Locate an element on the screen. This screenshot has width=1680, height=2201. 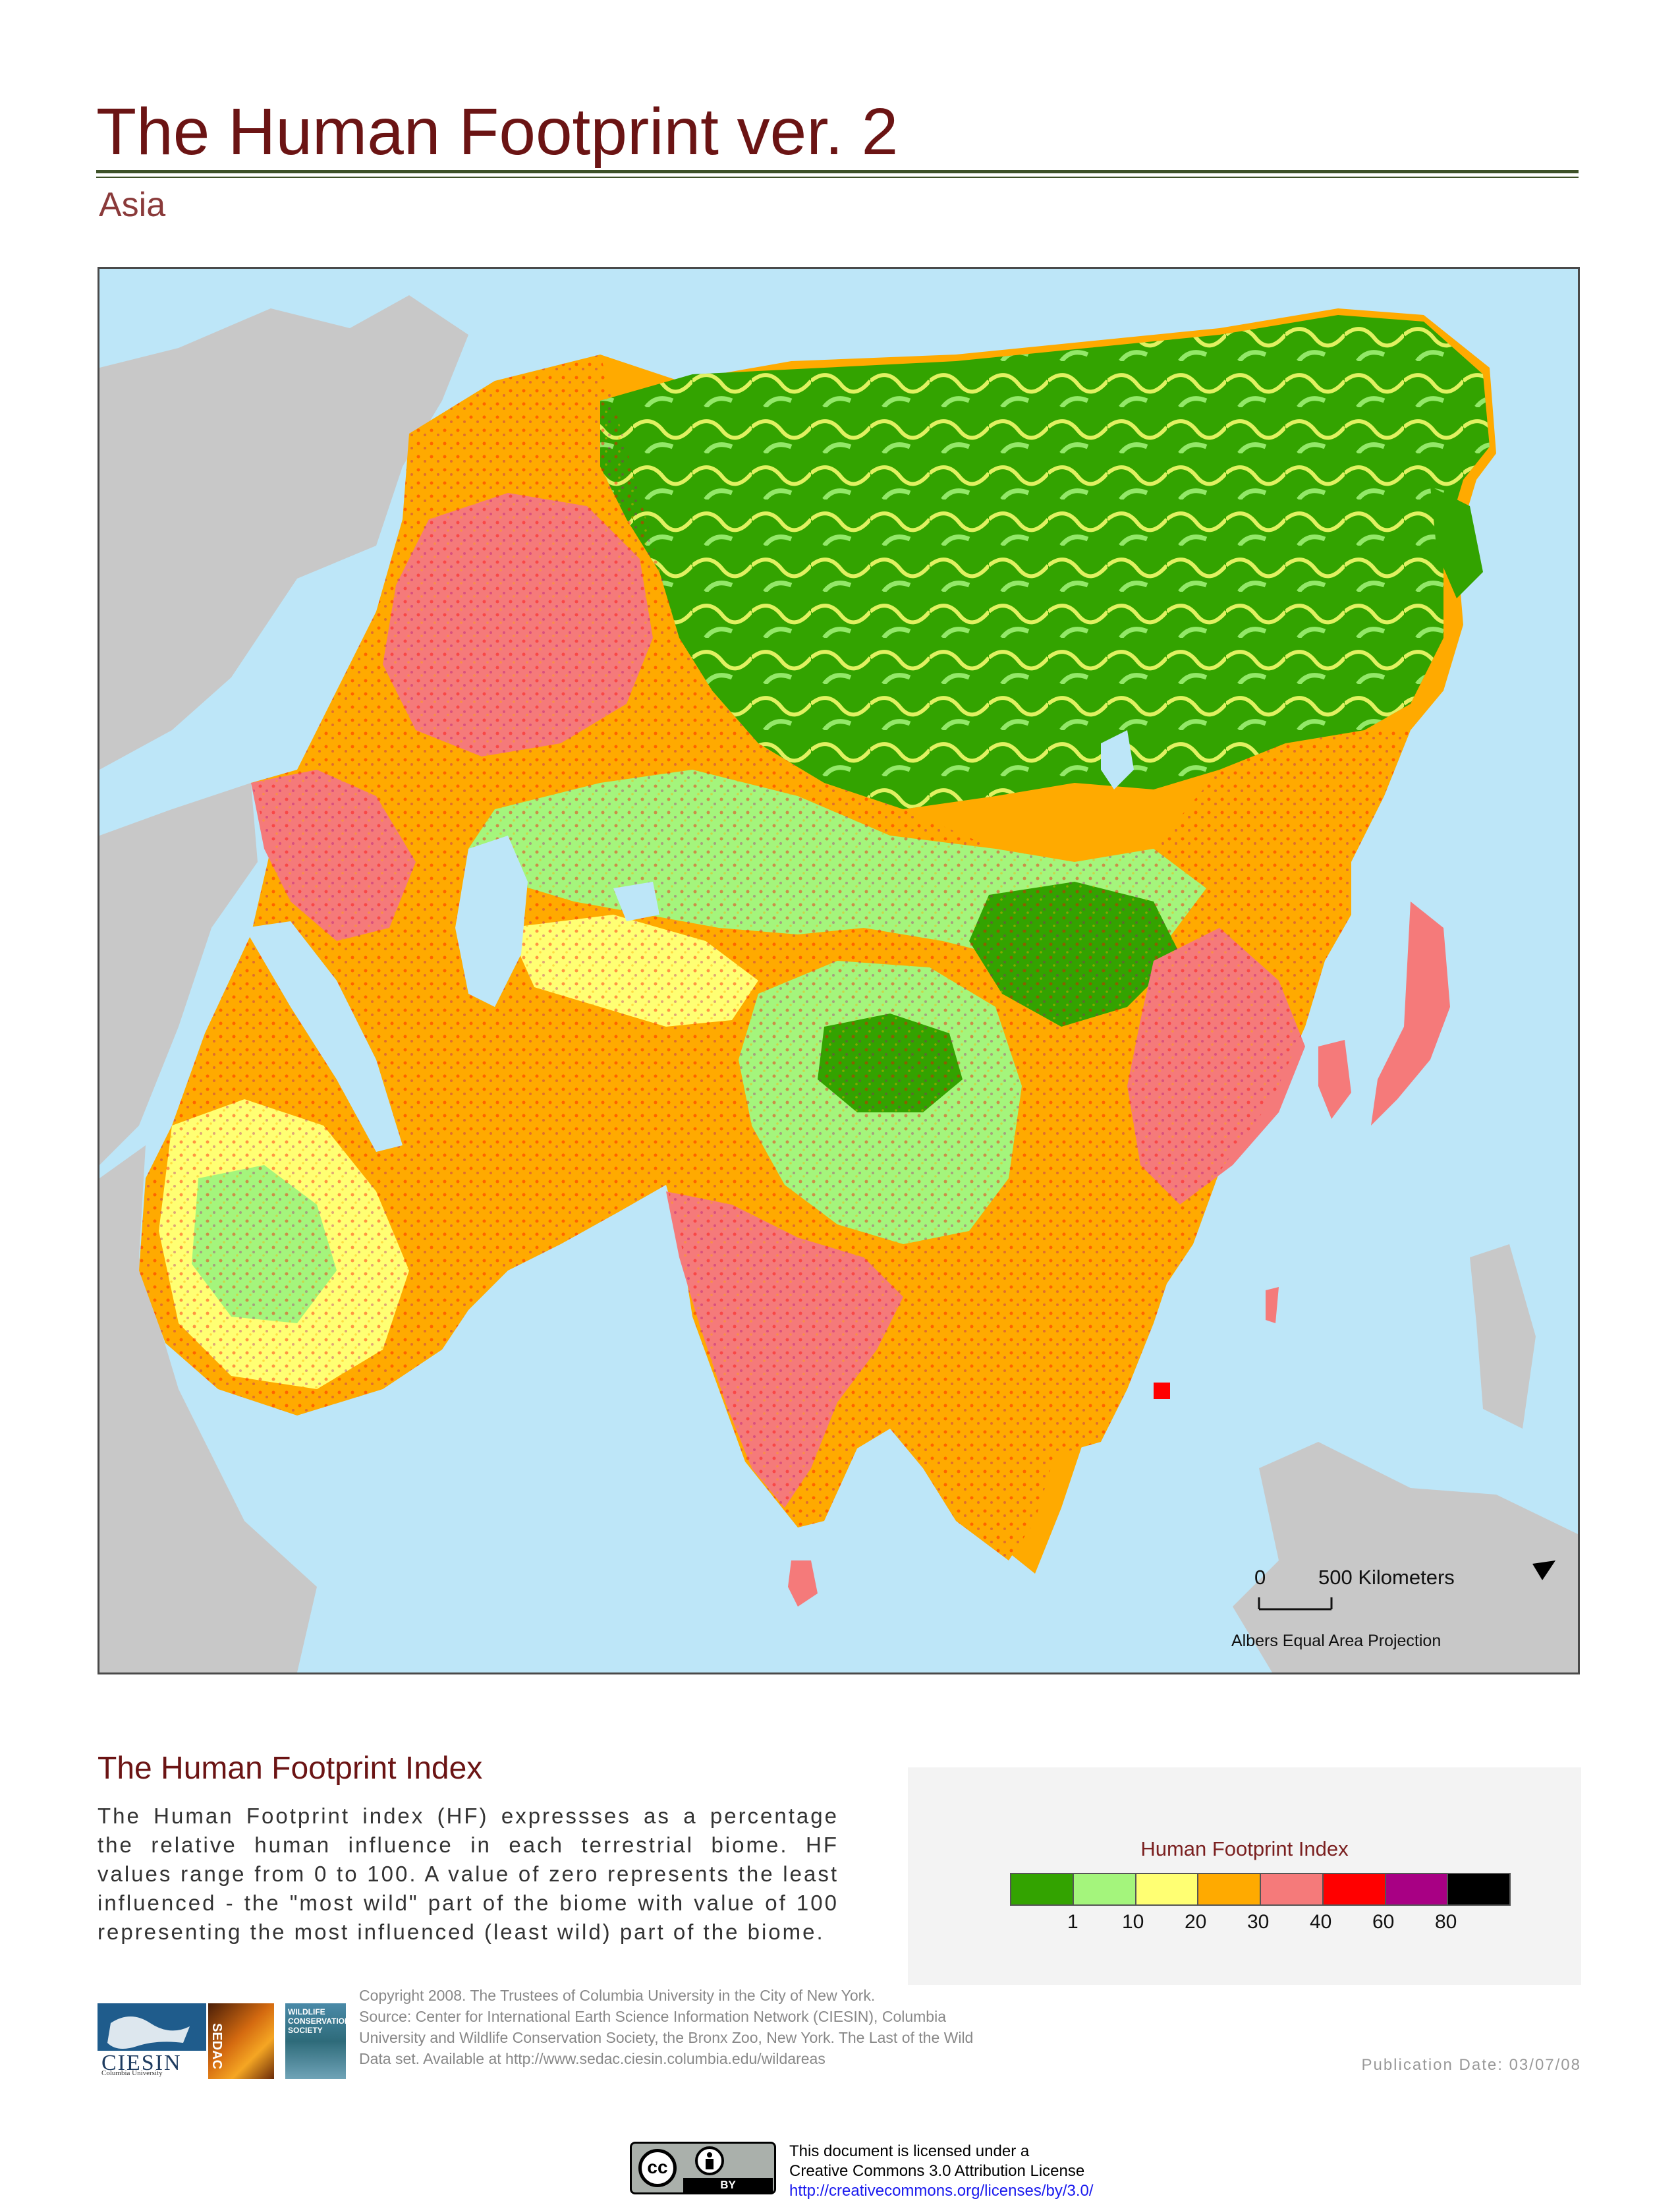
cc-license-badge: cc BY is located at coordinates (703, 2168).